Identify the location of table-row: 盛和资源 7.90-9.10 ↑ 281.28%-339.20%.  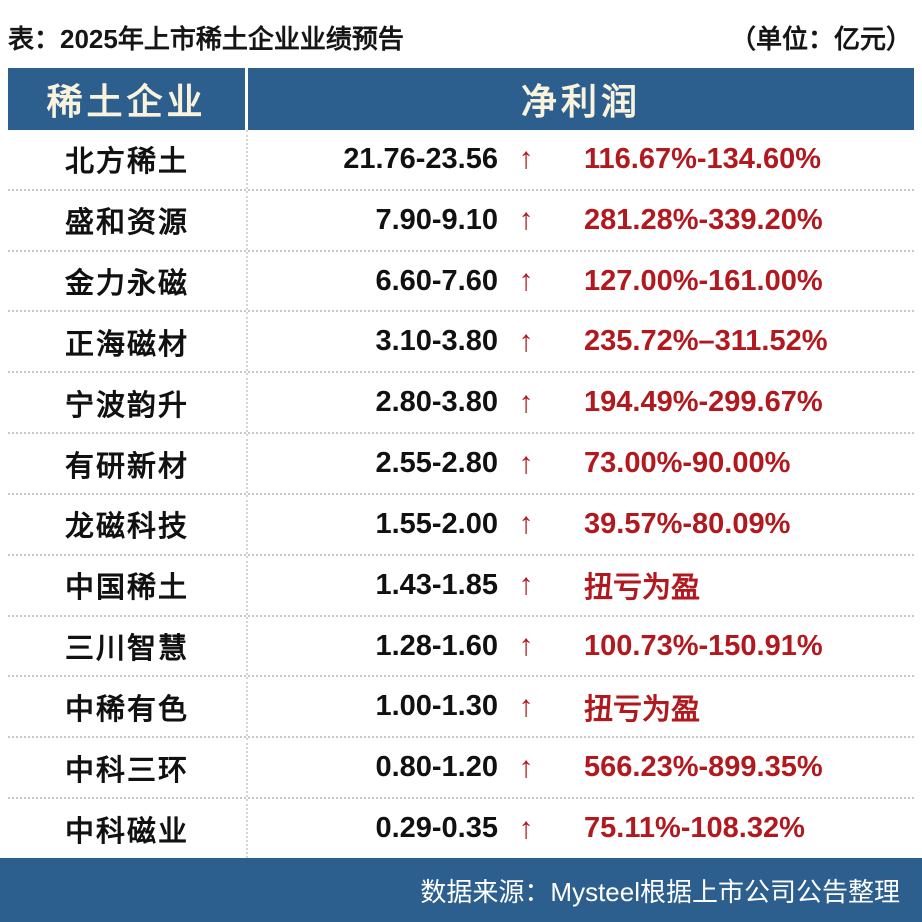
(461, 221).